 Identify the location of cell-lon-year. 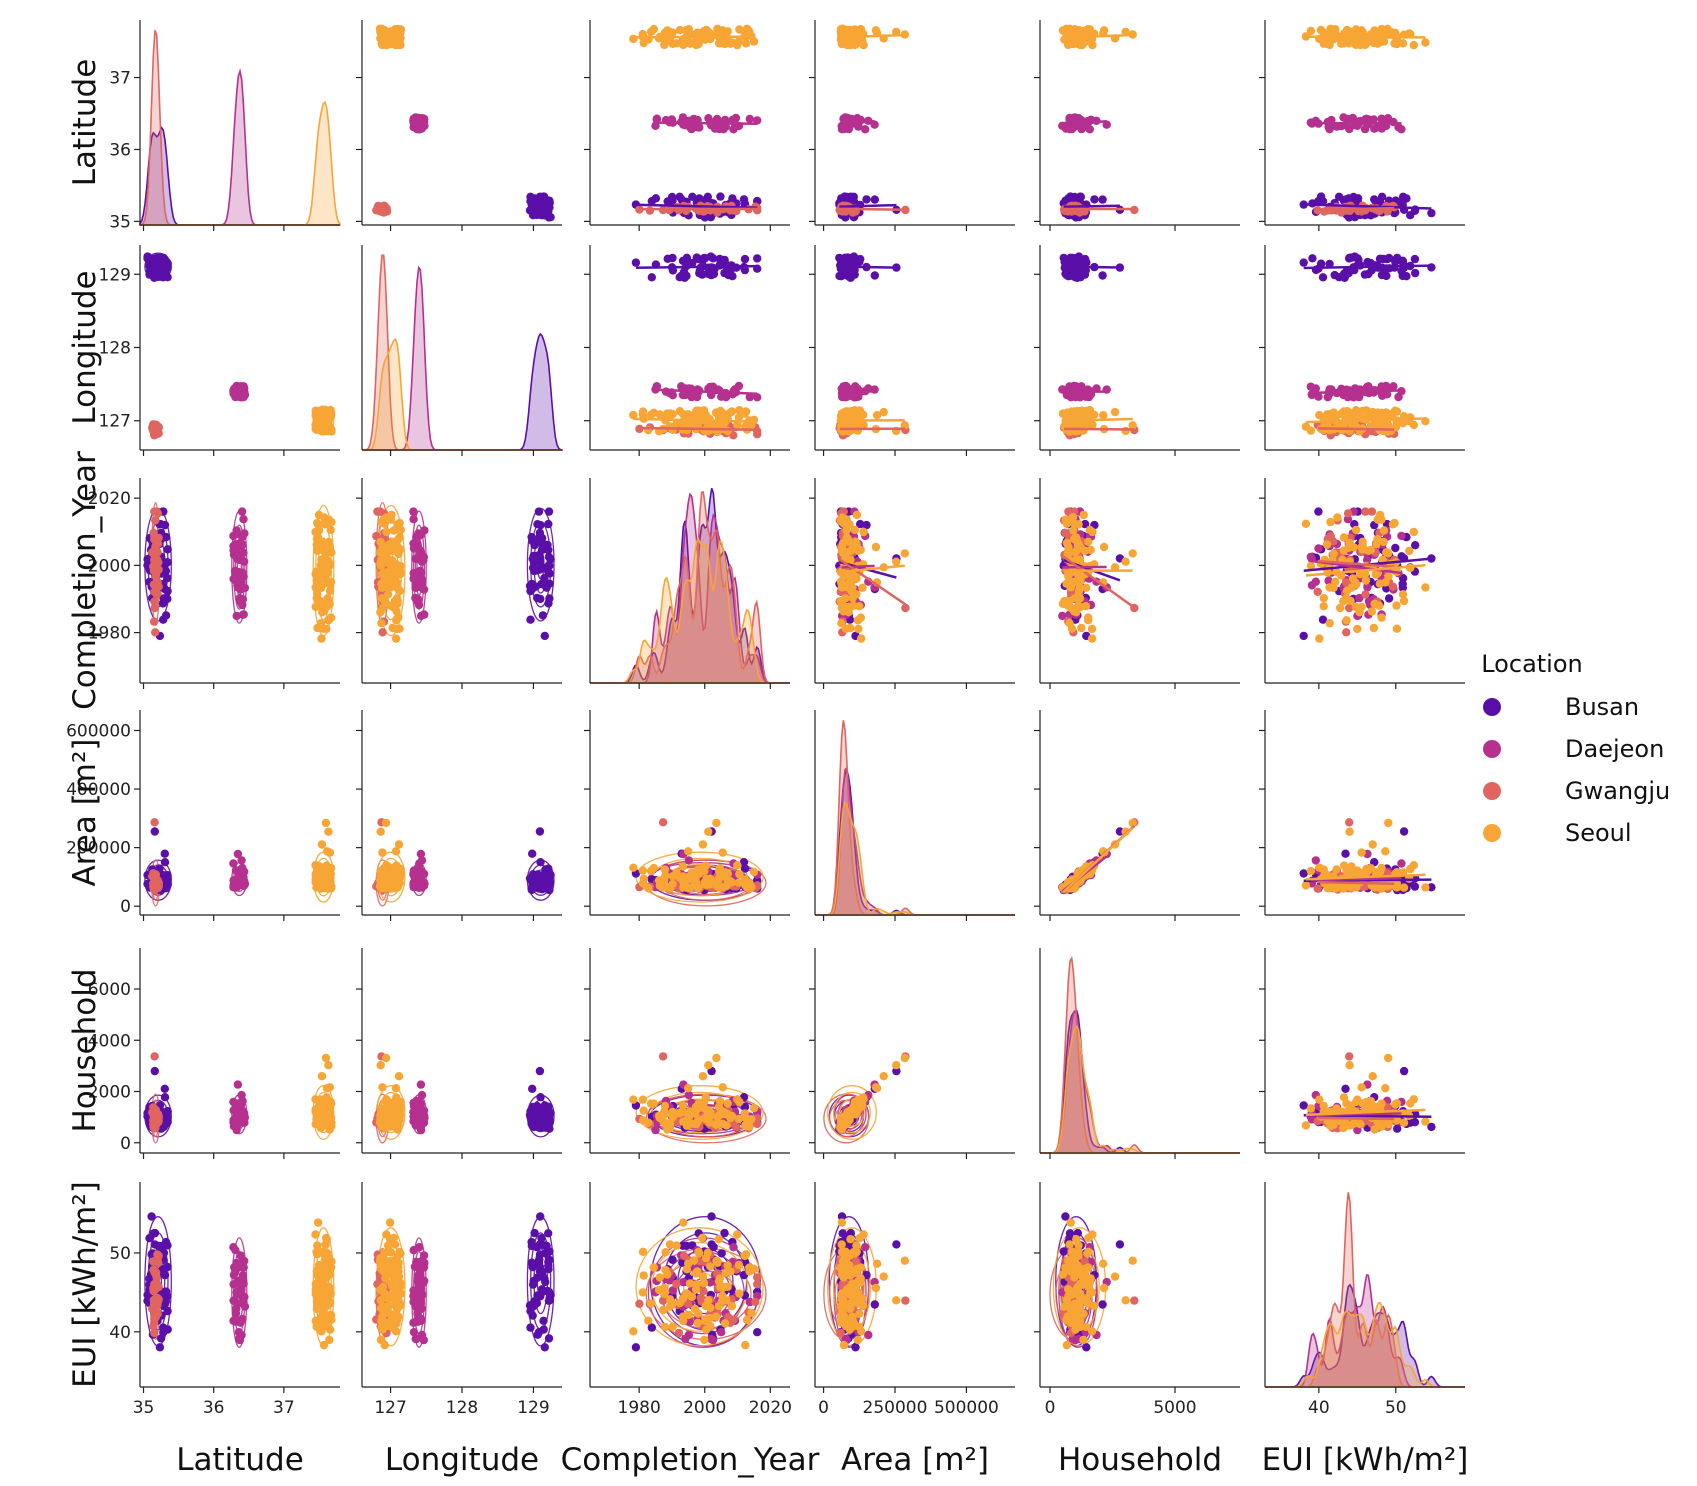
(687, 350).